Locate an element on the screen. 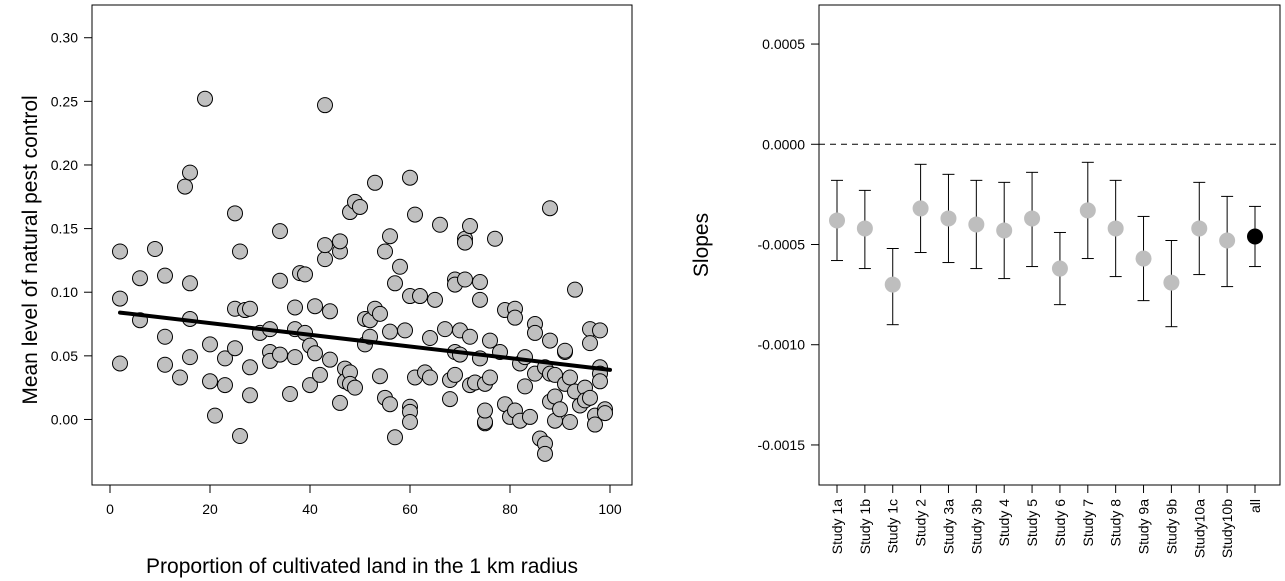 Image resolution: width=1285 pixels, height=581 pixels. scatter-x-tick-label: 60 is located at coordinates (410, 509).